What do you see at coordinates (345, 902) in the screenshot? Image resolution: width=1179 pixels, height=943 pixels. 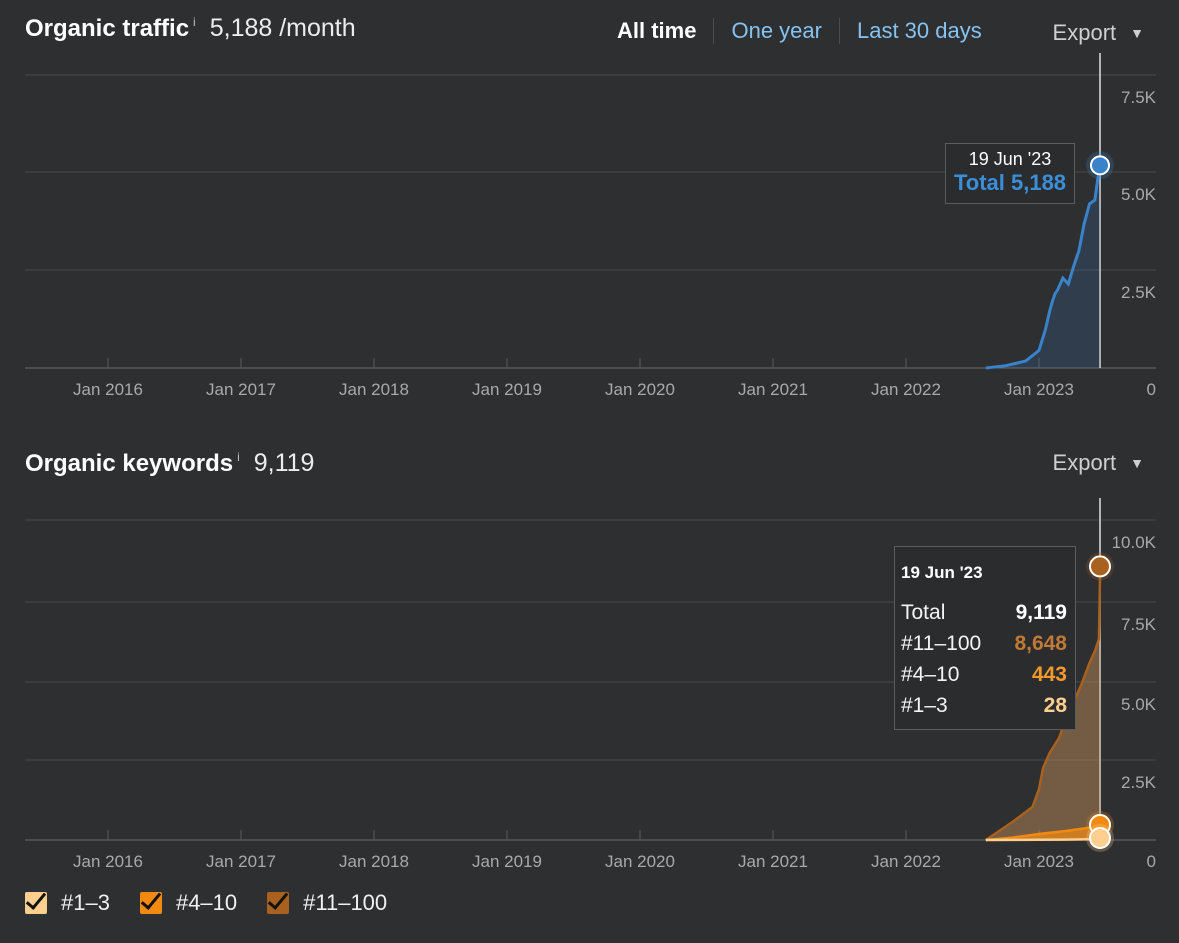 I see `legend-label: #11–100` at bounding box center [345, 902].